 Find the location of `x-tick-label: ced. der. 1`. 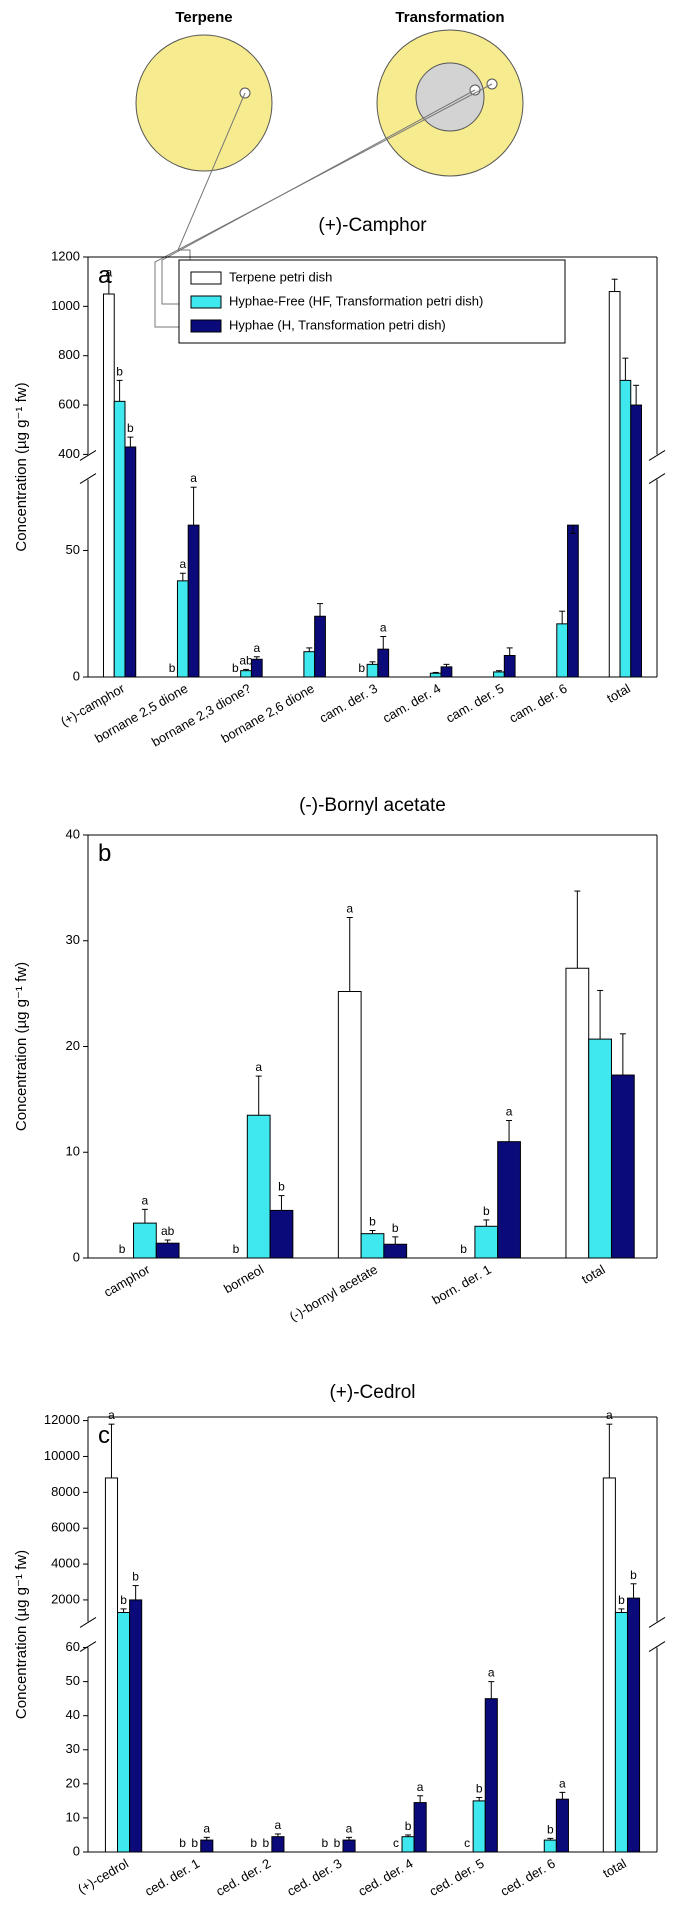

x-tick-label: ced. der. 1 is located at coordinates (172, 1877).